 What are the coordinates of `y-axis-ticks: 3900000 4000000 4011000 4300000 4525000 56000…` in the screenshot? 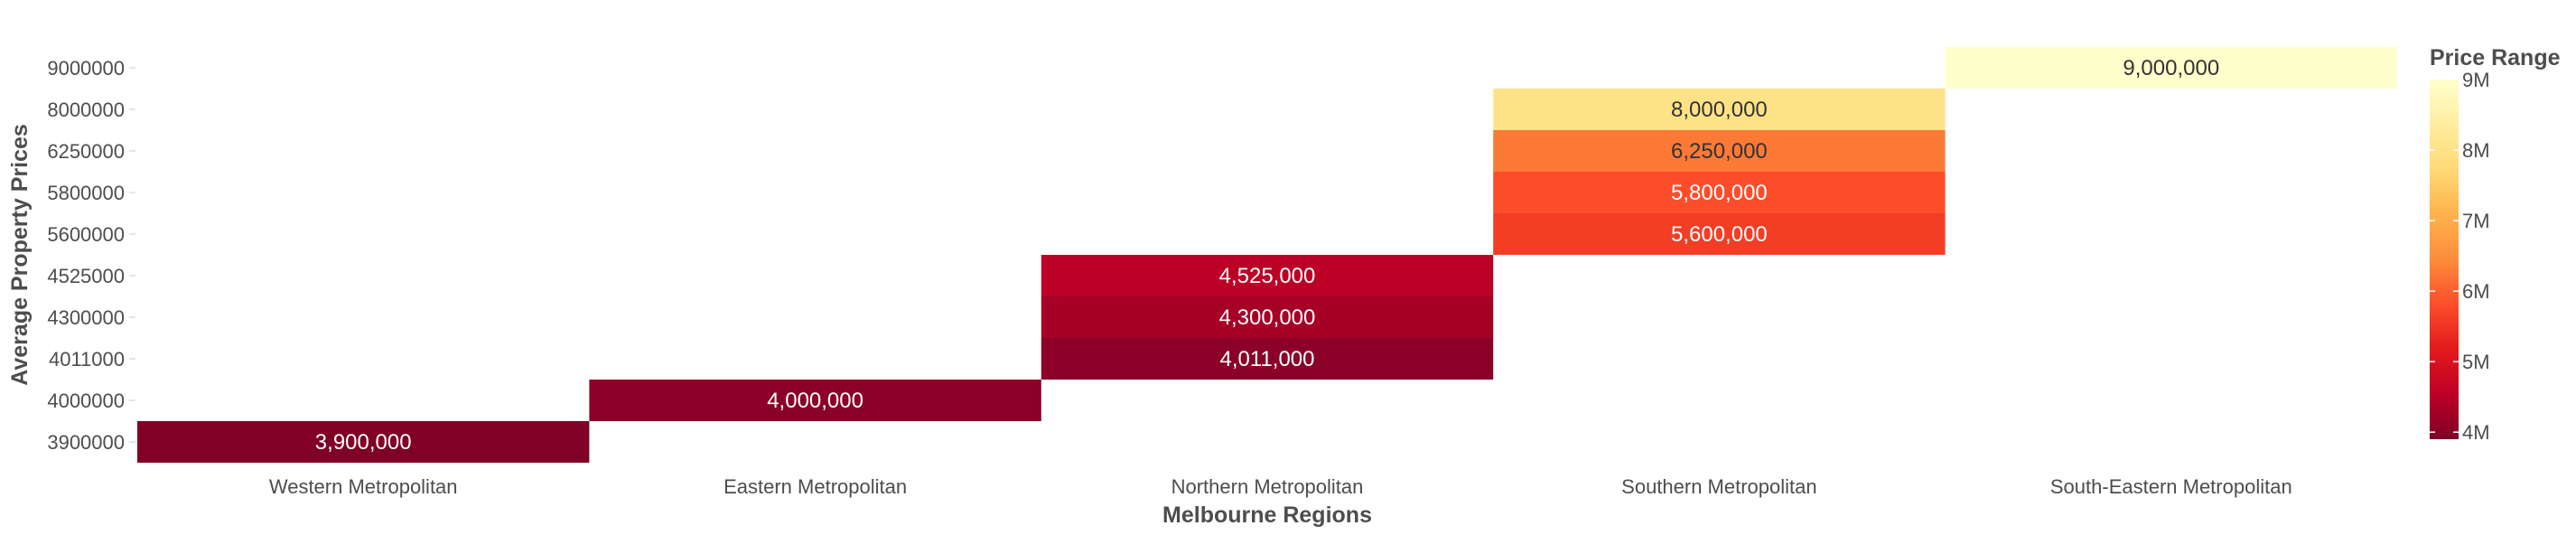 It's located at (91, 255).